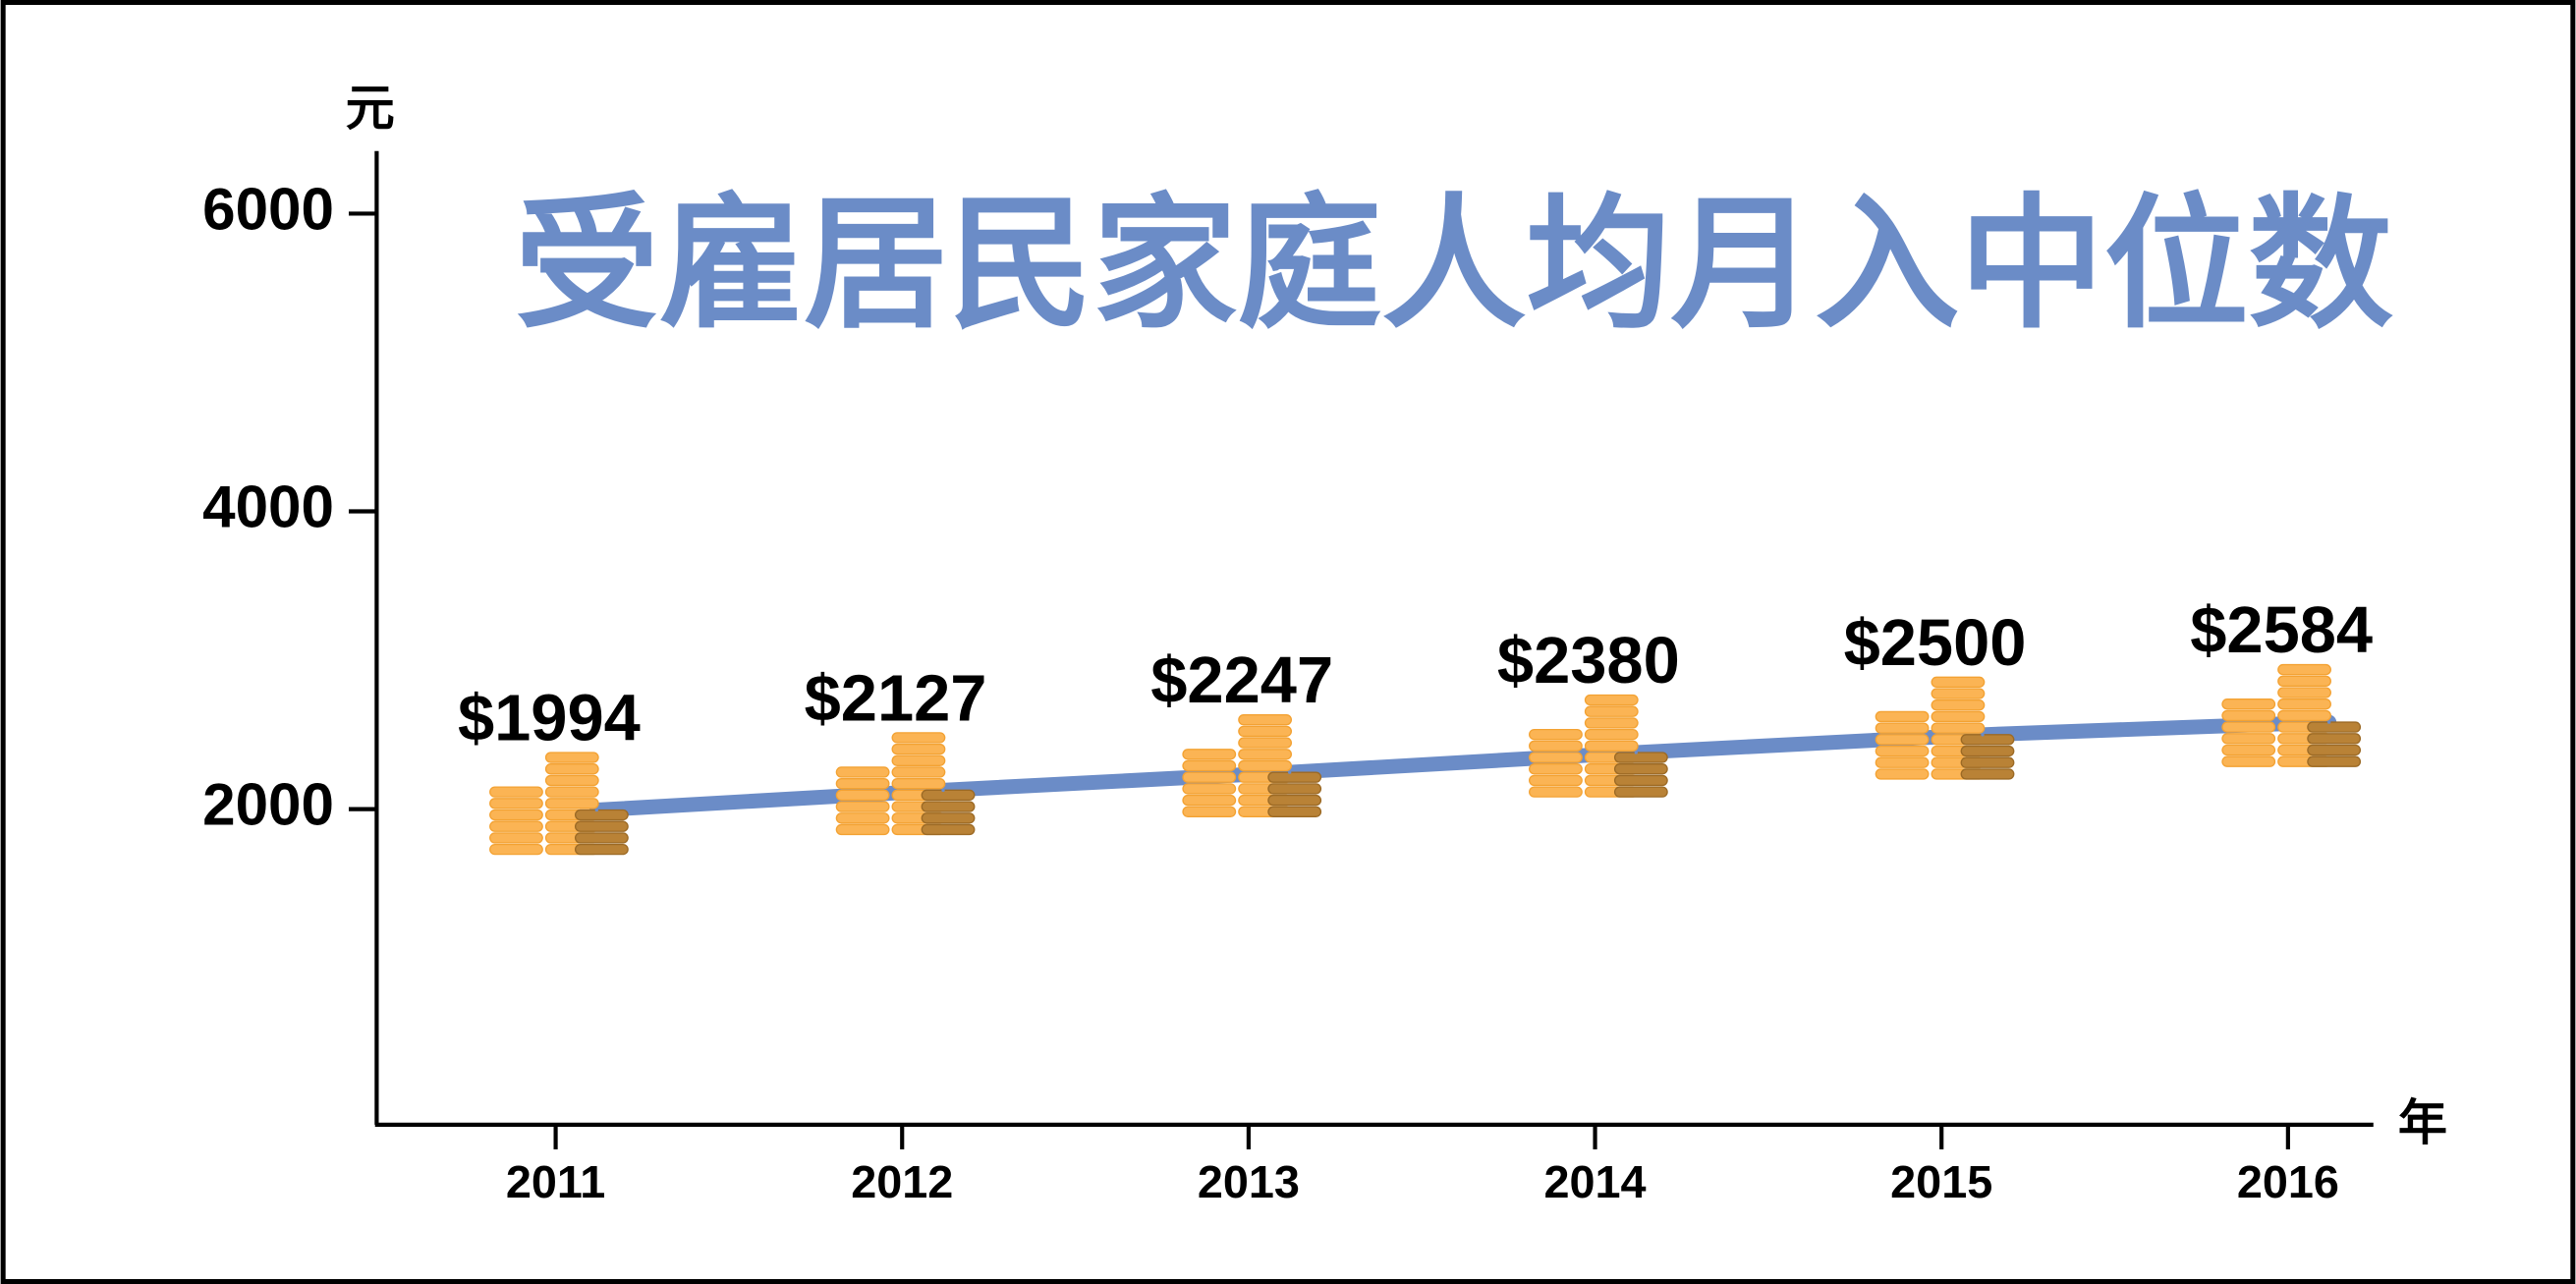 This screenshot has height=1284, width=2576. What do you see at coordinates (896, 698) in the screenshot?
I see `value-label: $2127` at bounding box center [896, 698].